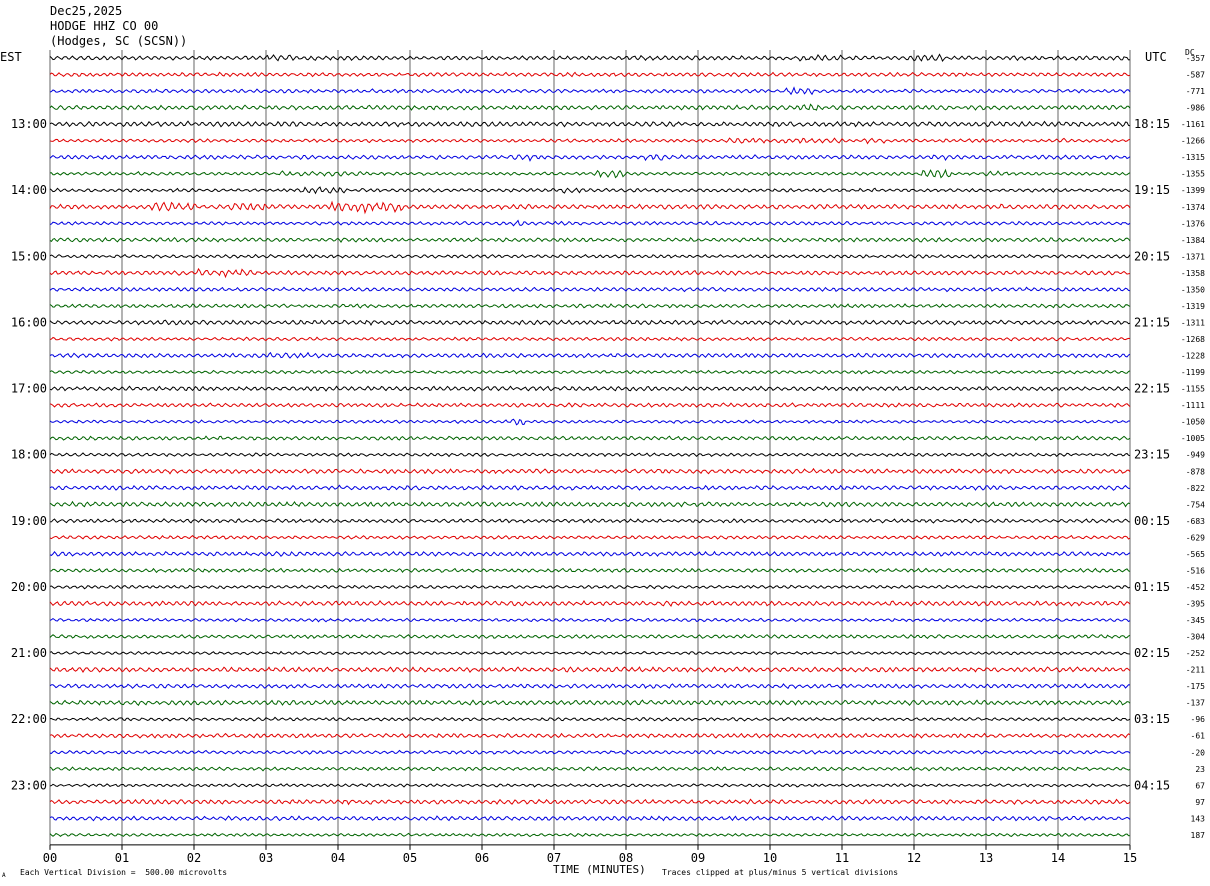  Describe the element at coordinates (1193, 389) in the screenshot. I see `dc-offset-label: -1155` at that location.